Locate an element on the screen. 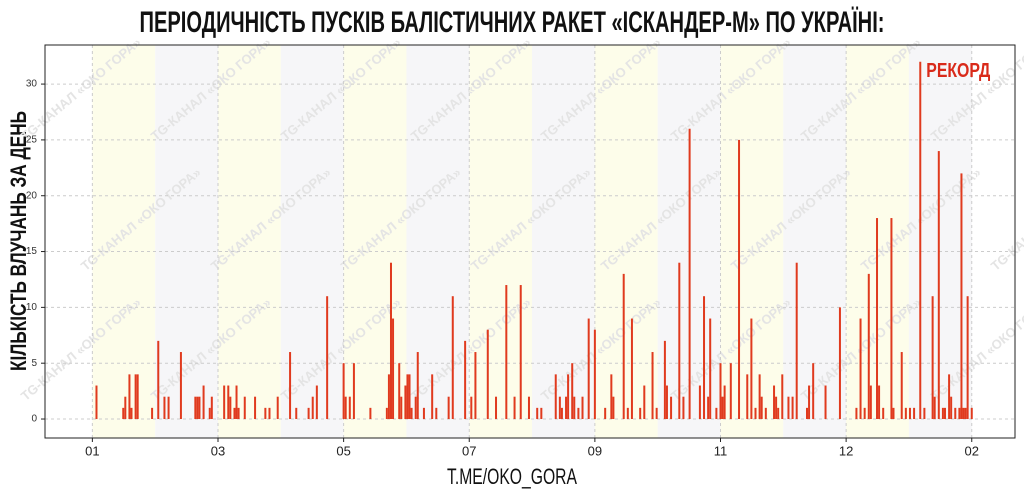 This screenshot has height=499, width=1024. y-tick-label: 20 is located at coordinates (32, 195).